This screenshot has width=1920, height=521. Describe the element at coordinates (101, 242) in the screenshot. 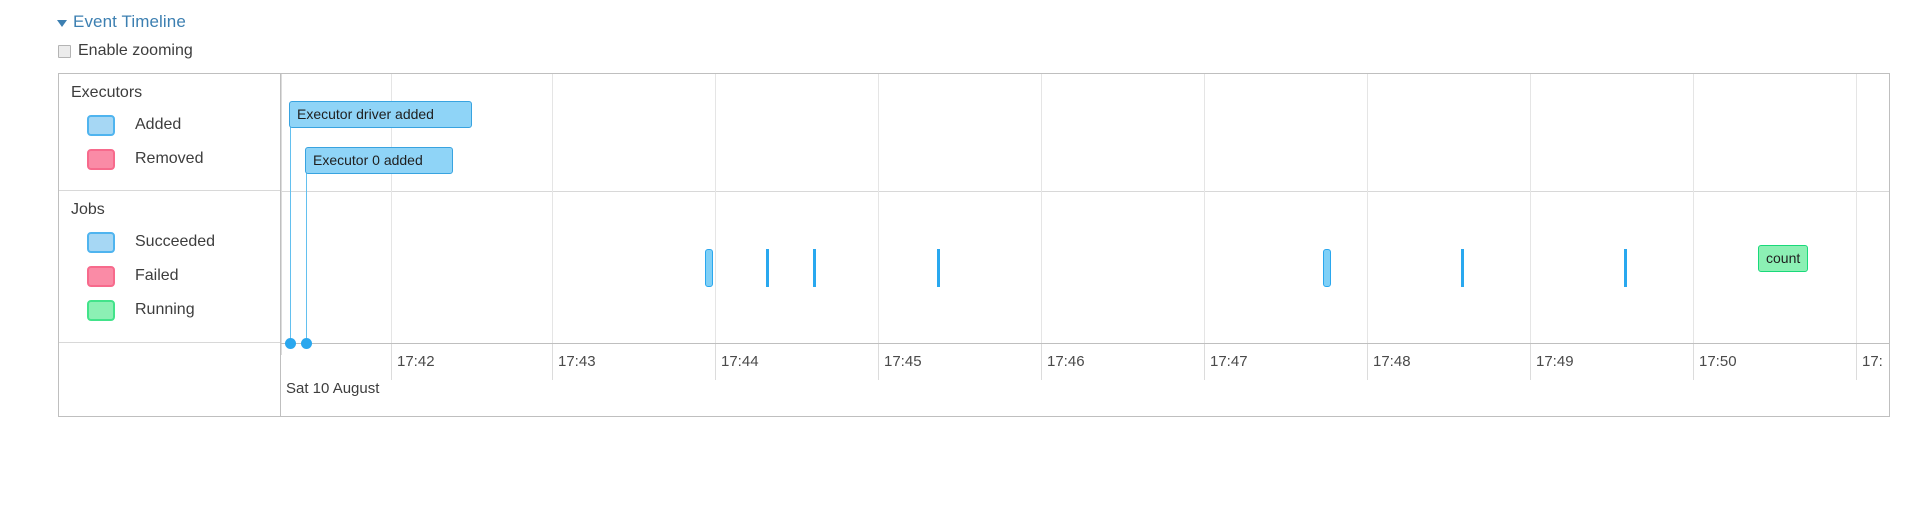

I see `legend-swatch-succeeded` at that location.